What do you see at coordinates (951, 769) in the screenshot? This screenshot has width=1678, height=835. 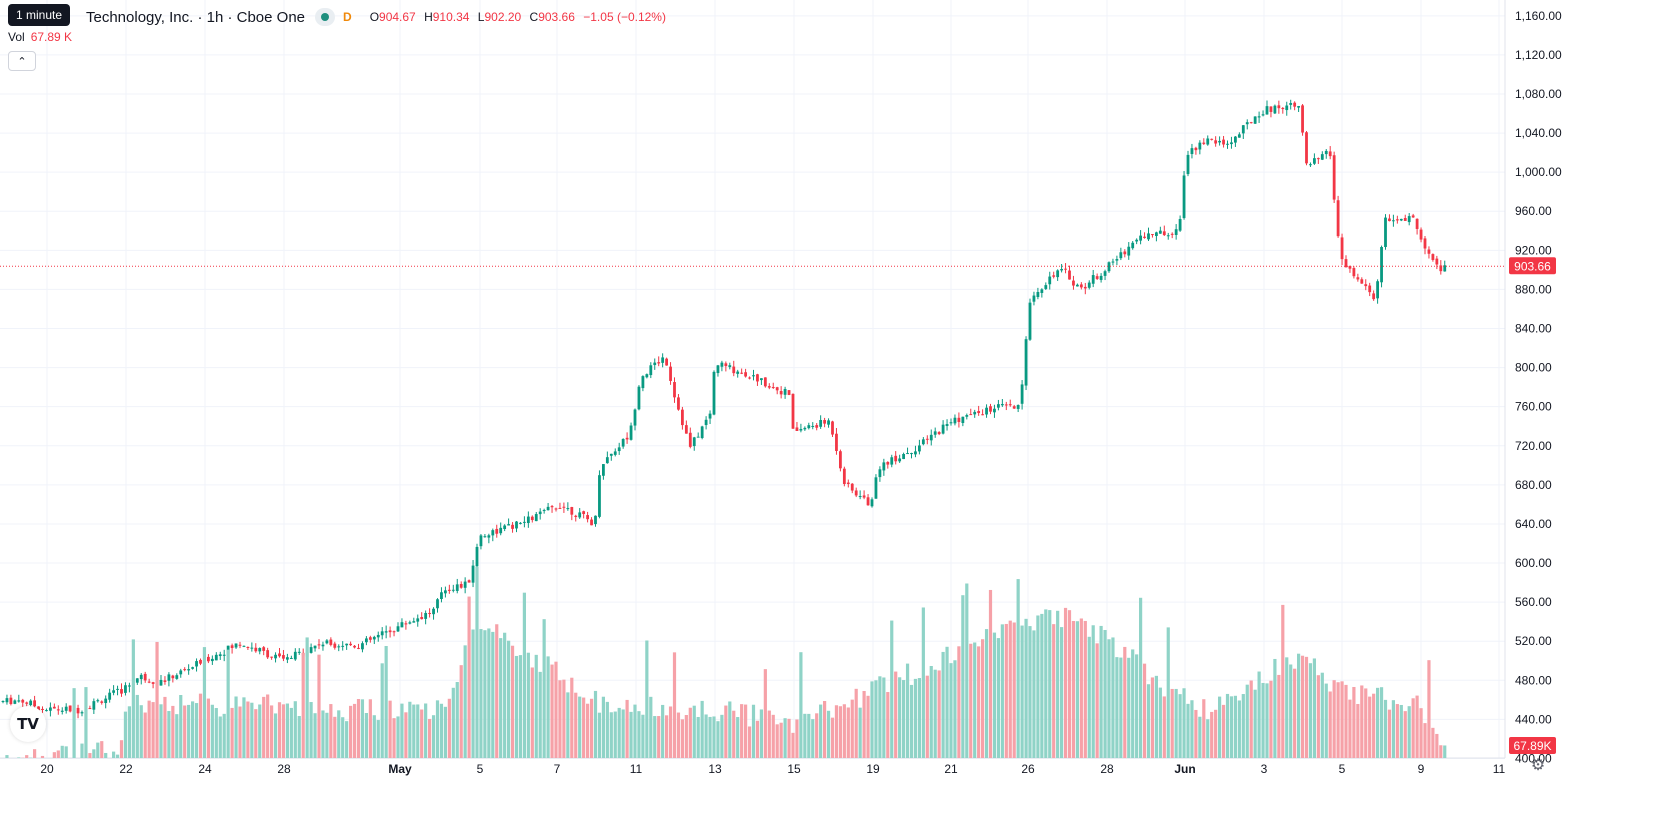 I see `x-tick-label: 21` at bounding box center [951, 769].